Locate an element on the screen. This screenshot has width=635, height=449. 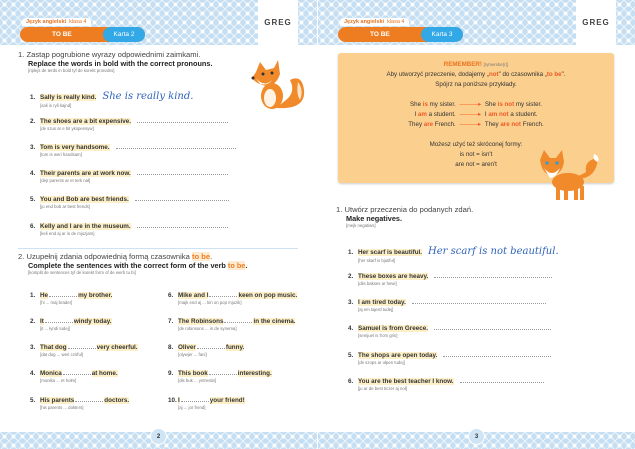
list-item: 2. It windy today. [it ... łyndi tudej] is located at coordinates (71, 324).